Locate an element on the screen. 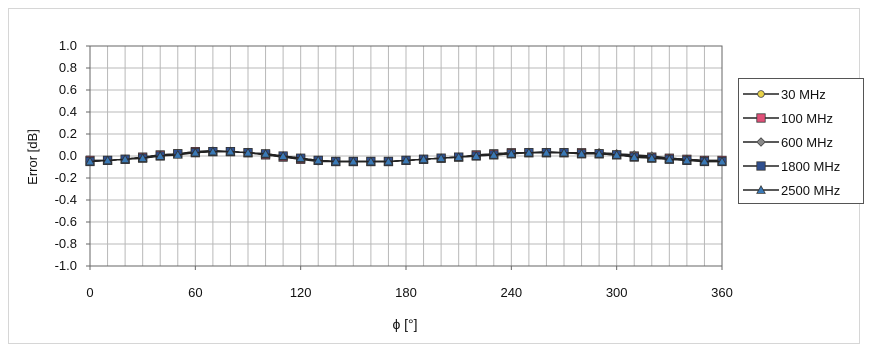  x-tick-label: 300 is located at coordinates (617, 292).